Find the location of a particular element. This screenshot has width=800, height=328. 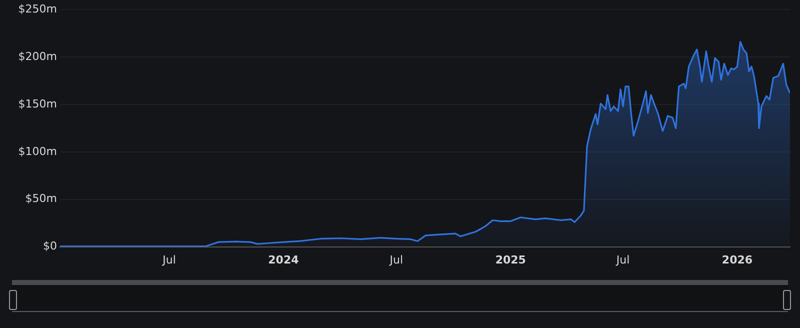

y-tick-label: $0 is located at coordinates (50, 246).